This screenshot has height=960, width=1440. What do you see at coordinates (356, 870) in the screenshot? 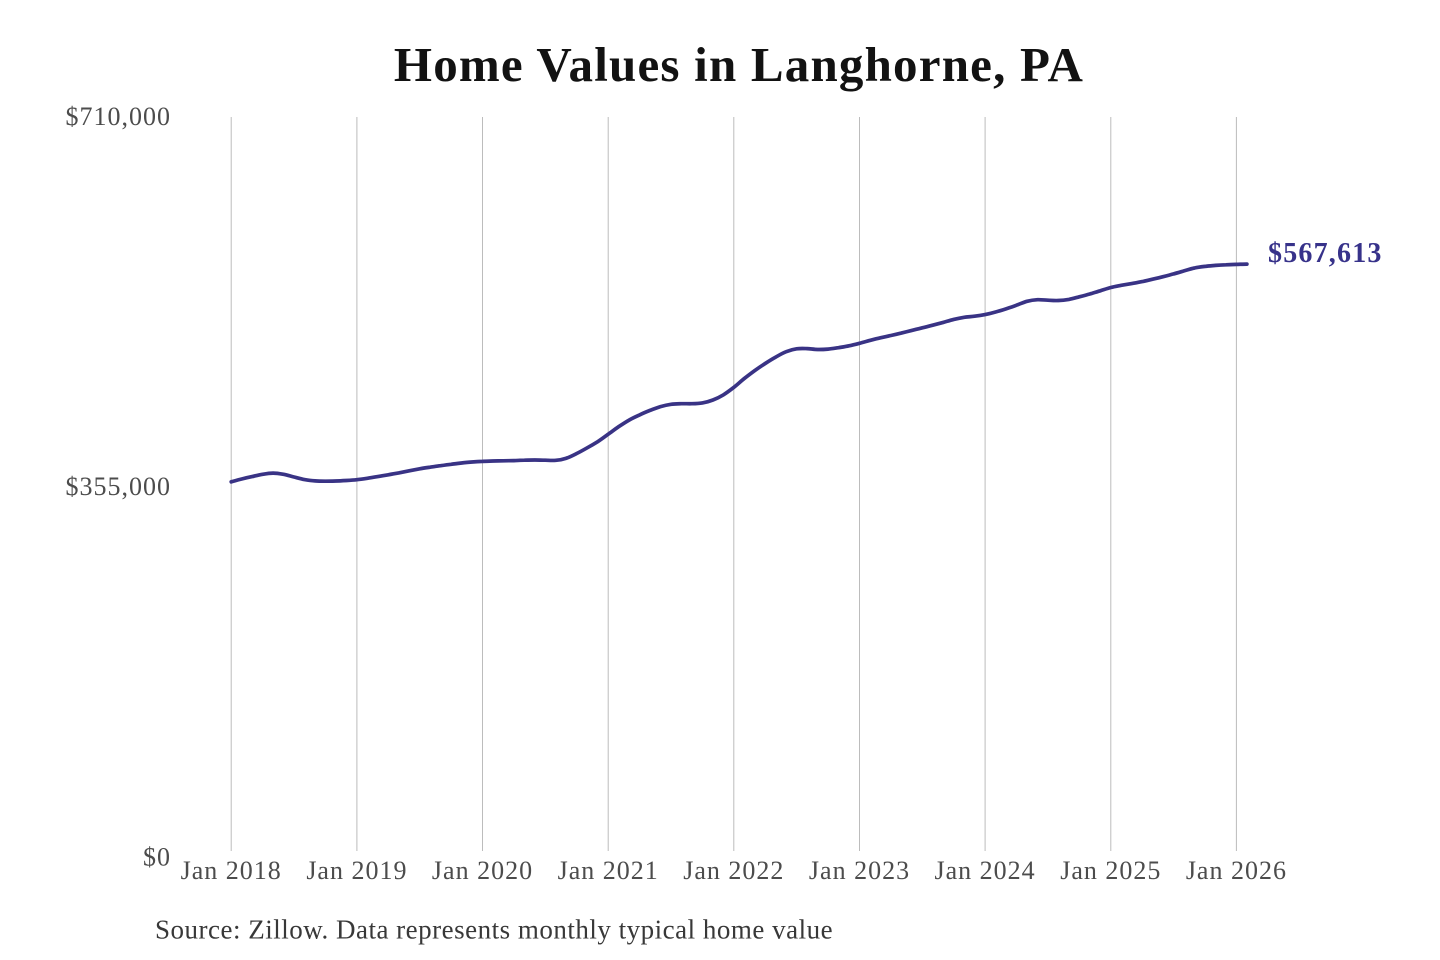
I see `svg-text: Jan 2019` at bounding box center [356, 870].